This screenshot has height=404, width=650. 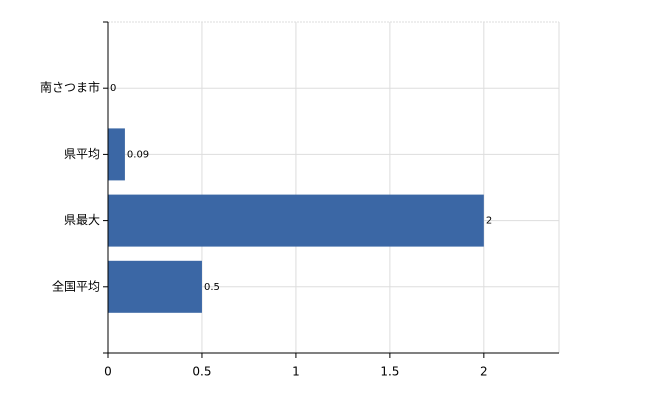 I want to click on value-label: 0.5, so click(x=212, y=287).